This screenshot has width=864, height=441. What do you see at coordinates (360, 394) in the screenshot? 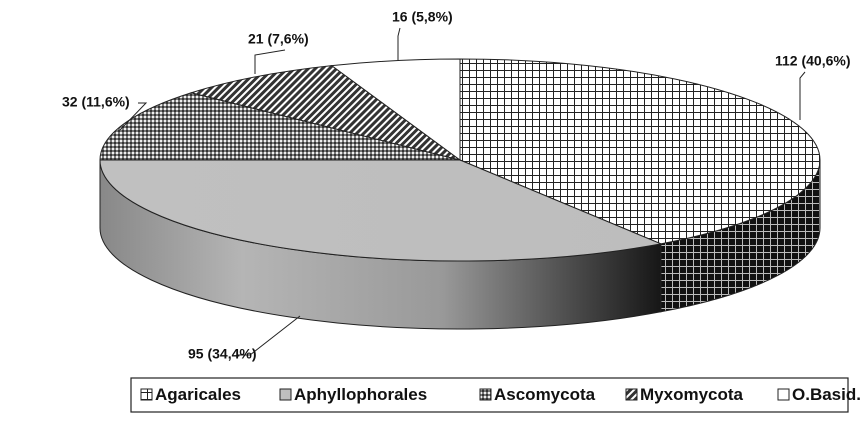
I see `legend-label: Aphyllophorales` at bounding box center [360, 394].